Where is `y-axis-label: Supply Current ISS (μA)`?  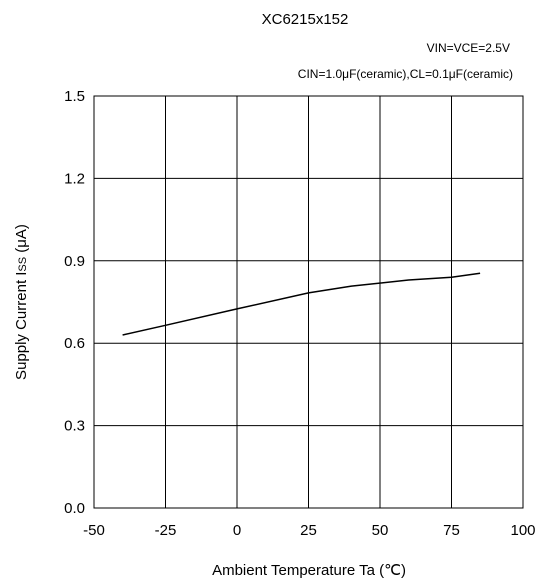
y-axis-label: Supply Current ISS (μA) is located at coordinates (21, 302).